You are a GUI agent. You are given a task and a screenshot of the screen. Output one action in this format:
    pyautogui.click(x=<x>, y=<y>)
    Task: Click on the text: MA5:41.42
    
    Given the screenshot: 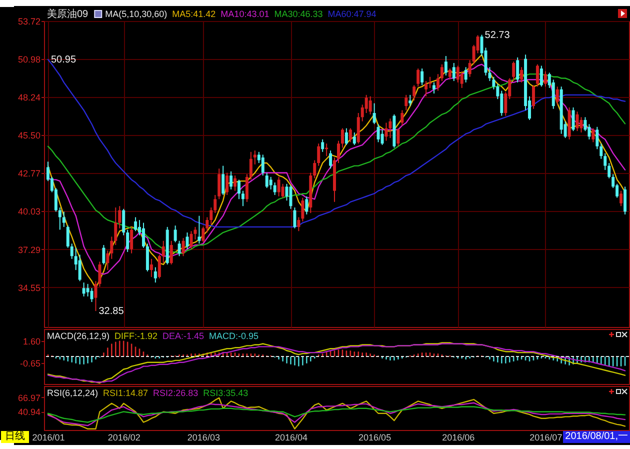 What is the action you would take?
    pyautogui.click(x=194, y=13)
    